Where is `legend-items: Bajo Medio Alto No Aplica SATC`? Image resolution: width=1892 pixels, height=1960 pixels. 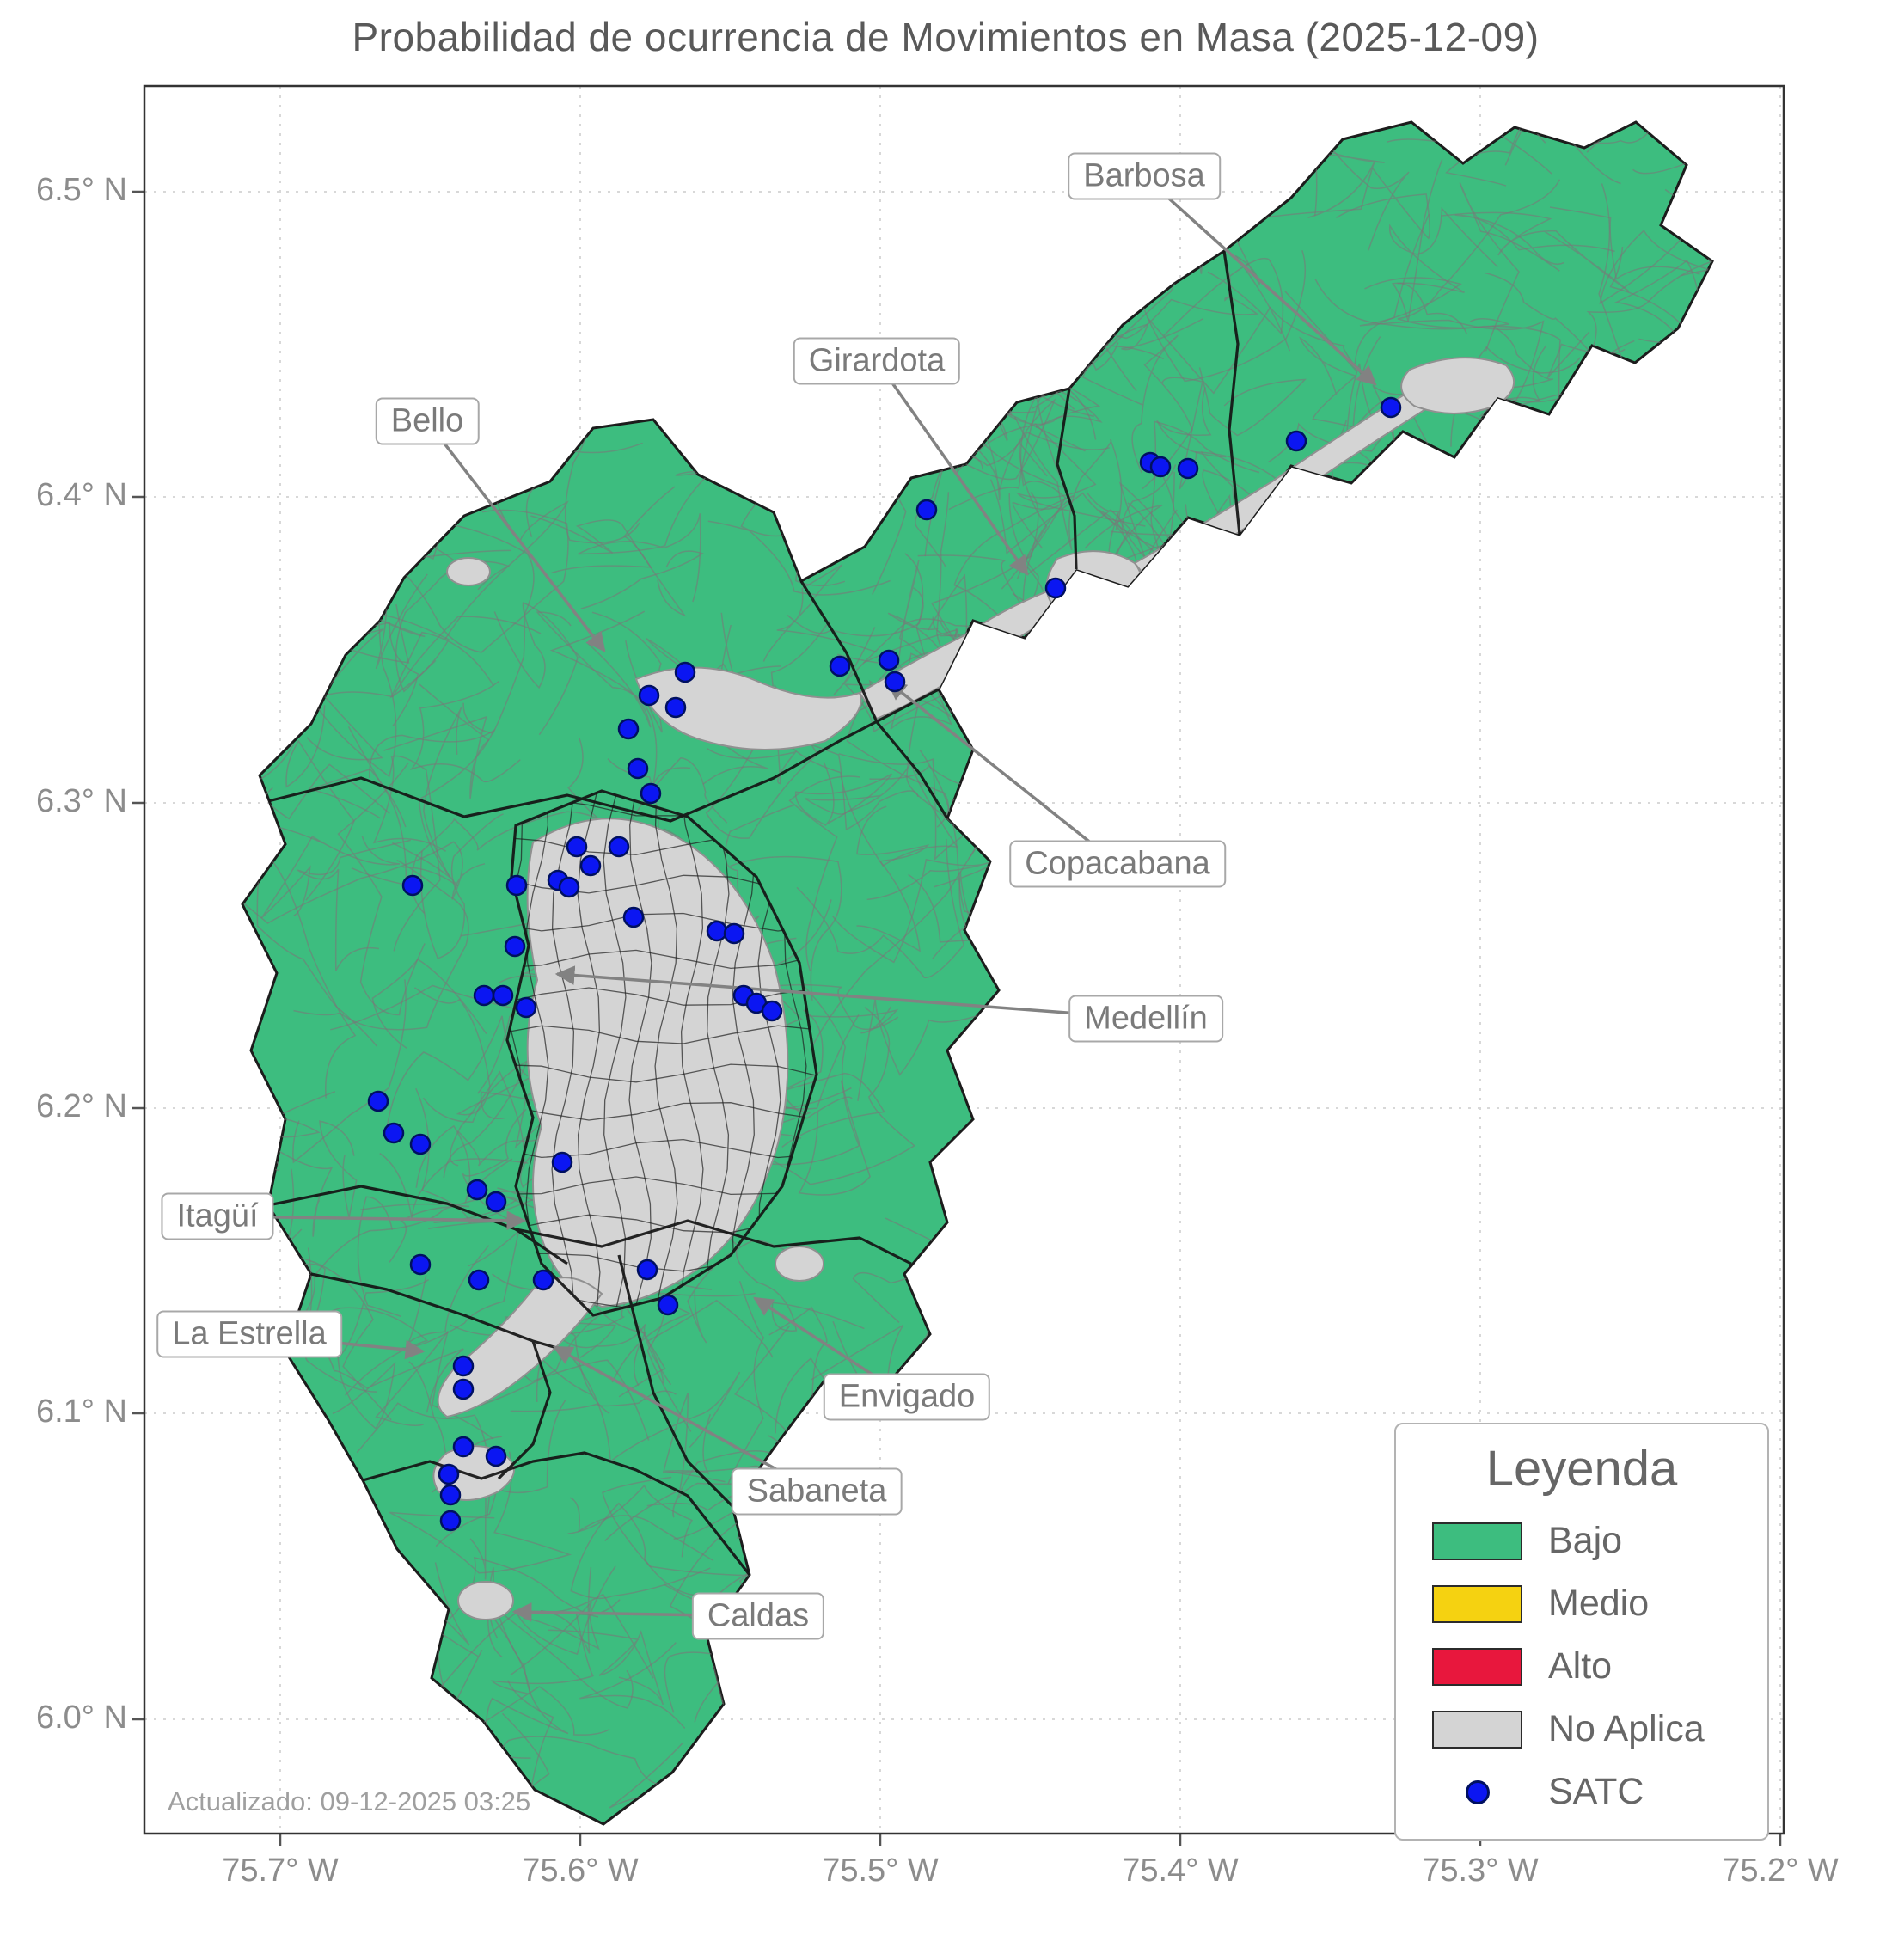
legend-items: Bajo Medio Alto No Aplica SATC is located at coordinates (1581, 1666).